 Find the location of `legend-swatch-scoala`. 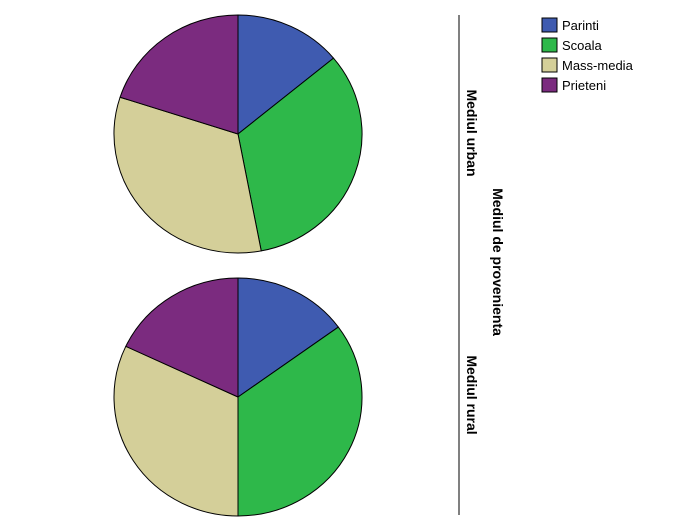

legend-swatch-scoala is located at coordinates (549, 45).